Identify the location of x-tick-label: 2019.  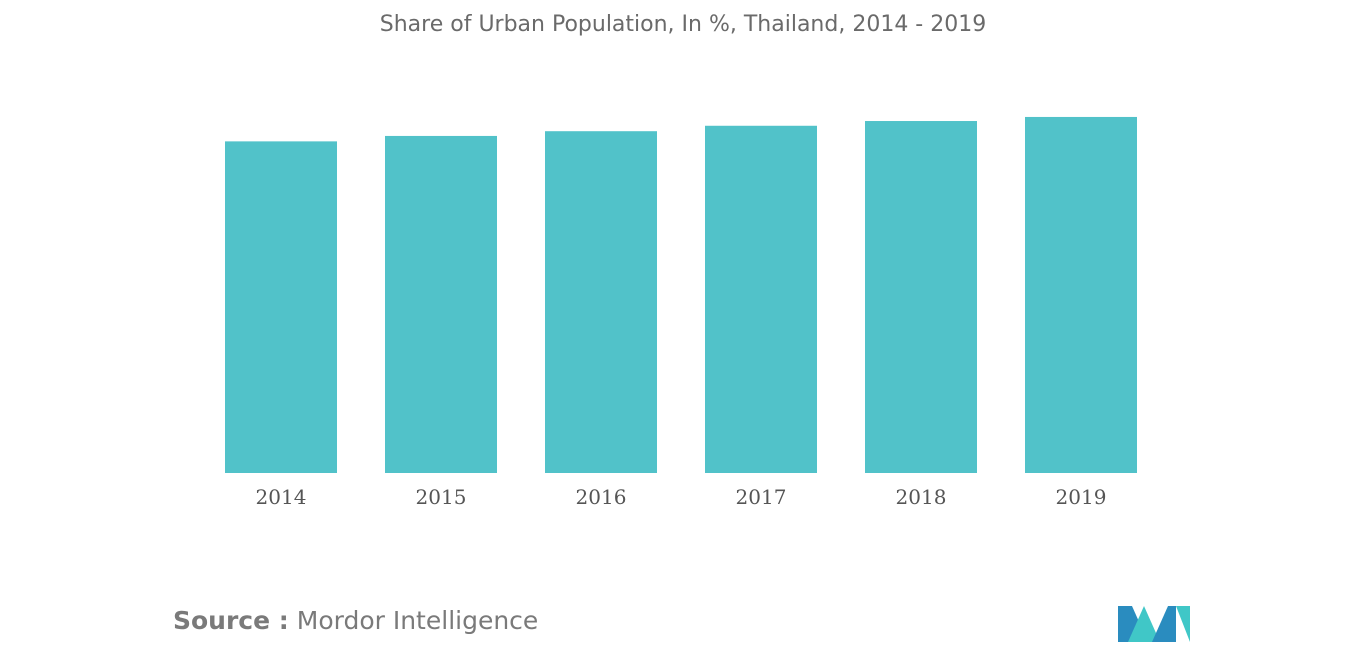
(1081, 497).